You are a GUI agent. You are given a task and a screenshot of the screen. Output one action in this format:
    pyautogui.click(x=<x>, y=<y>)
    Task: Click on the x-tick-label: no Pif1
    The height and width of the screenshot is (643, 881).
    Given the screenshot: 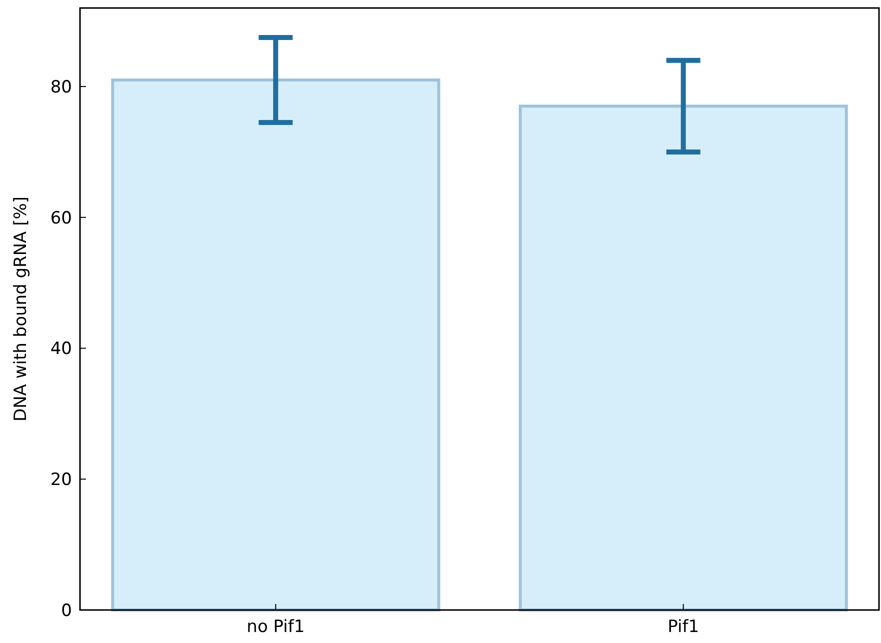 What is the action you would take?
    pyautogui.click(x=275, y=627)
    